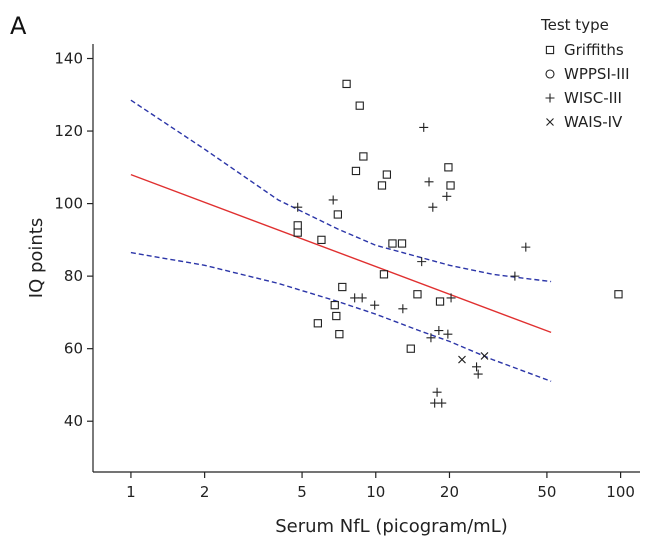 The width and height of the screenshot is (645, 542). What do you see at coordinates (449, 492) in the screenshot?
I see `x-tick-label: 20` at bounding box center [449, 492].